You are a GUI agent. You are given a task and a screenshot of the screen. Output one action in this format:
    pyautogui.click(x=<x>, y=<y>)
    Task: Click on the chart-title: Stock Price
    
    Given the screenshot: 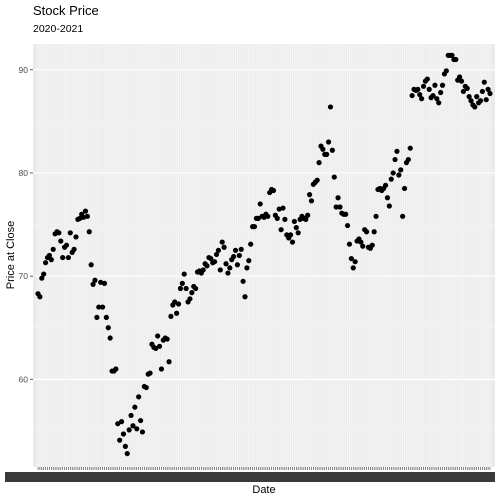 What is the action you would take?
    pyautogui.click(x=66, y=10)
    